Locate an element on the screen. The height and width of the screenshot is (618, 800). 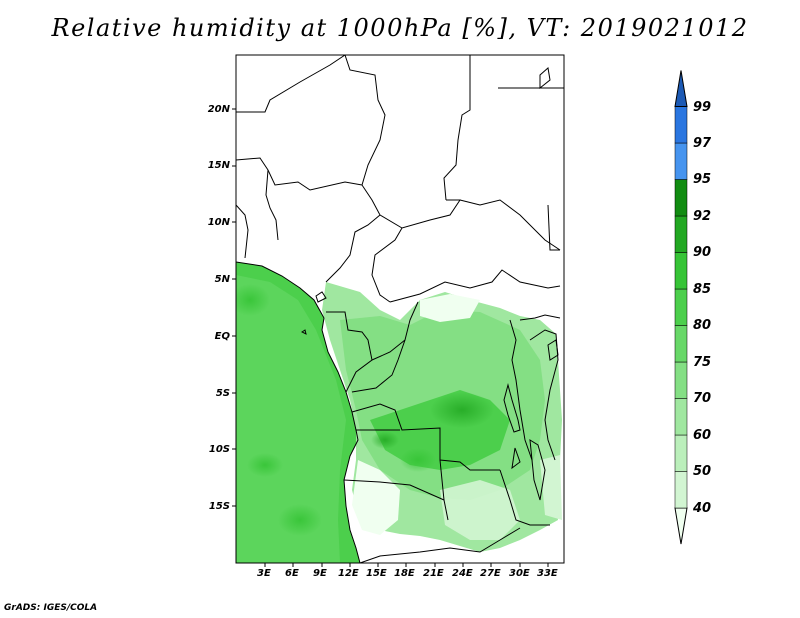
lat-label: 5N is located at coordinates (222, 279).